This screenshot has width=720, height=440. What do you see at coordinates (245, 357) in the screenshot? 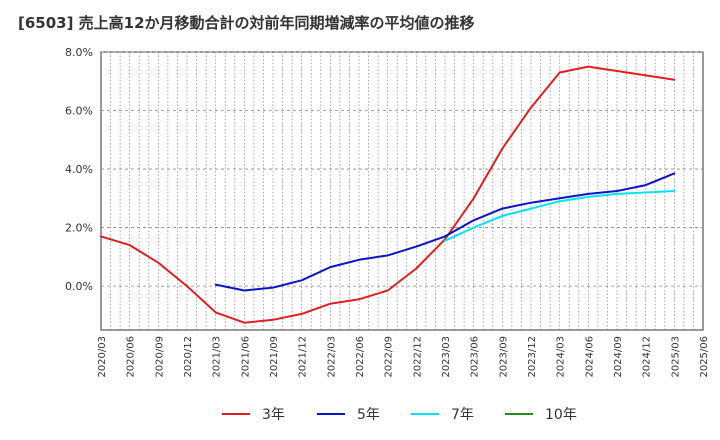
I see `x-tick-label: 2021/06` at bounding box center [245, 357].